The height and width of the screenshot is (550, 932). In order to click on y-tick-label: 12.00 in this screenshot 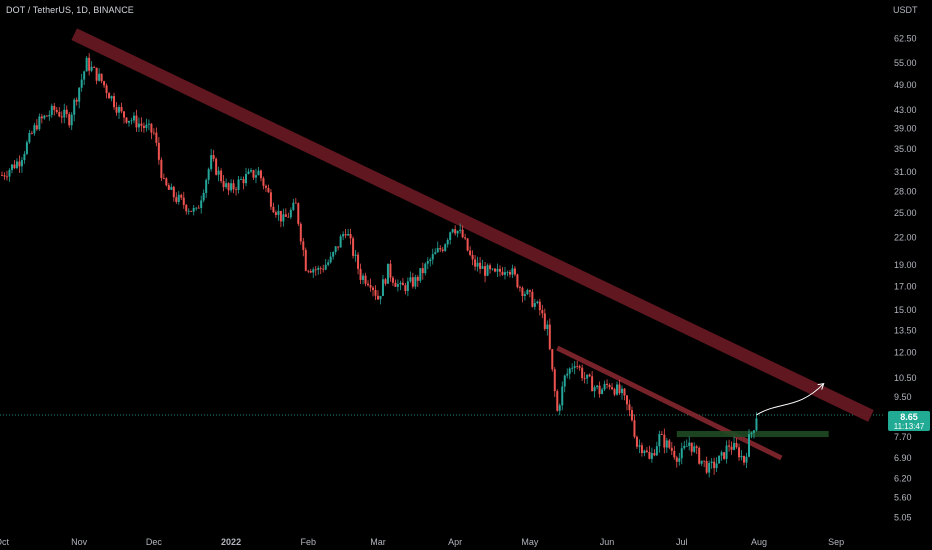, I will do `click(905, 353)`.